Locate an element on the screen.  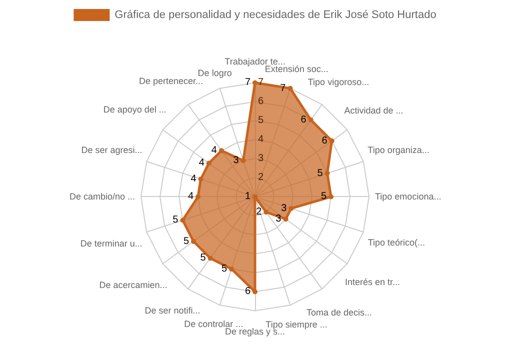
y-tick-label: 3 is located at coordinates (261, 158).